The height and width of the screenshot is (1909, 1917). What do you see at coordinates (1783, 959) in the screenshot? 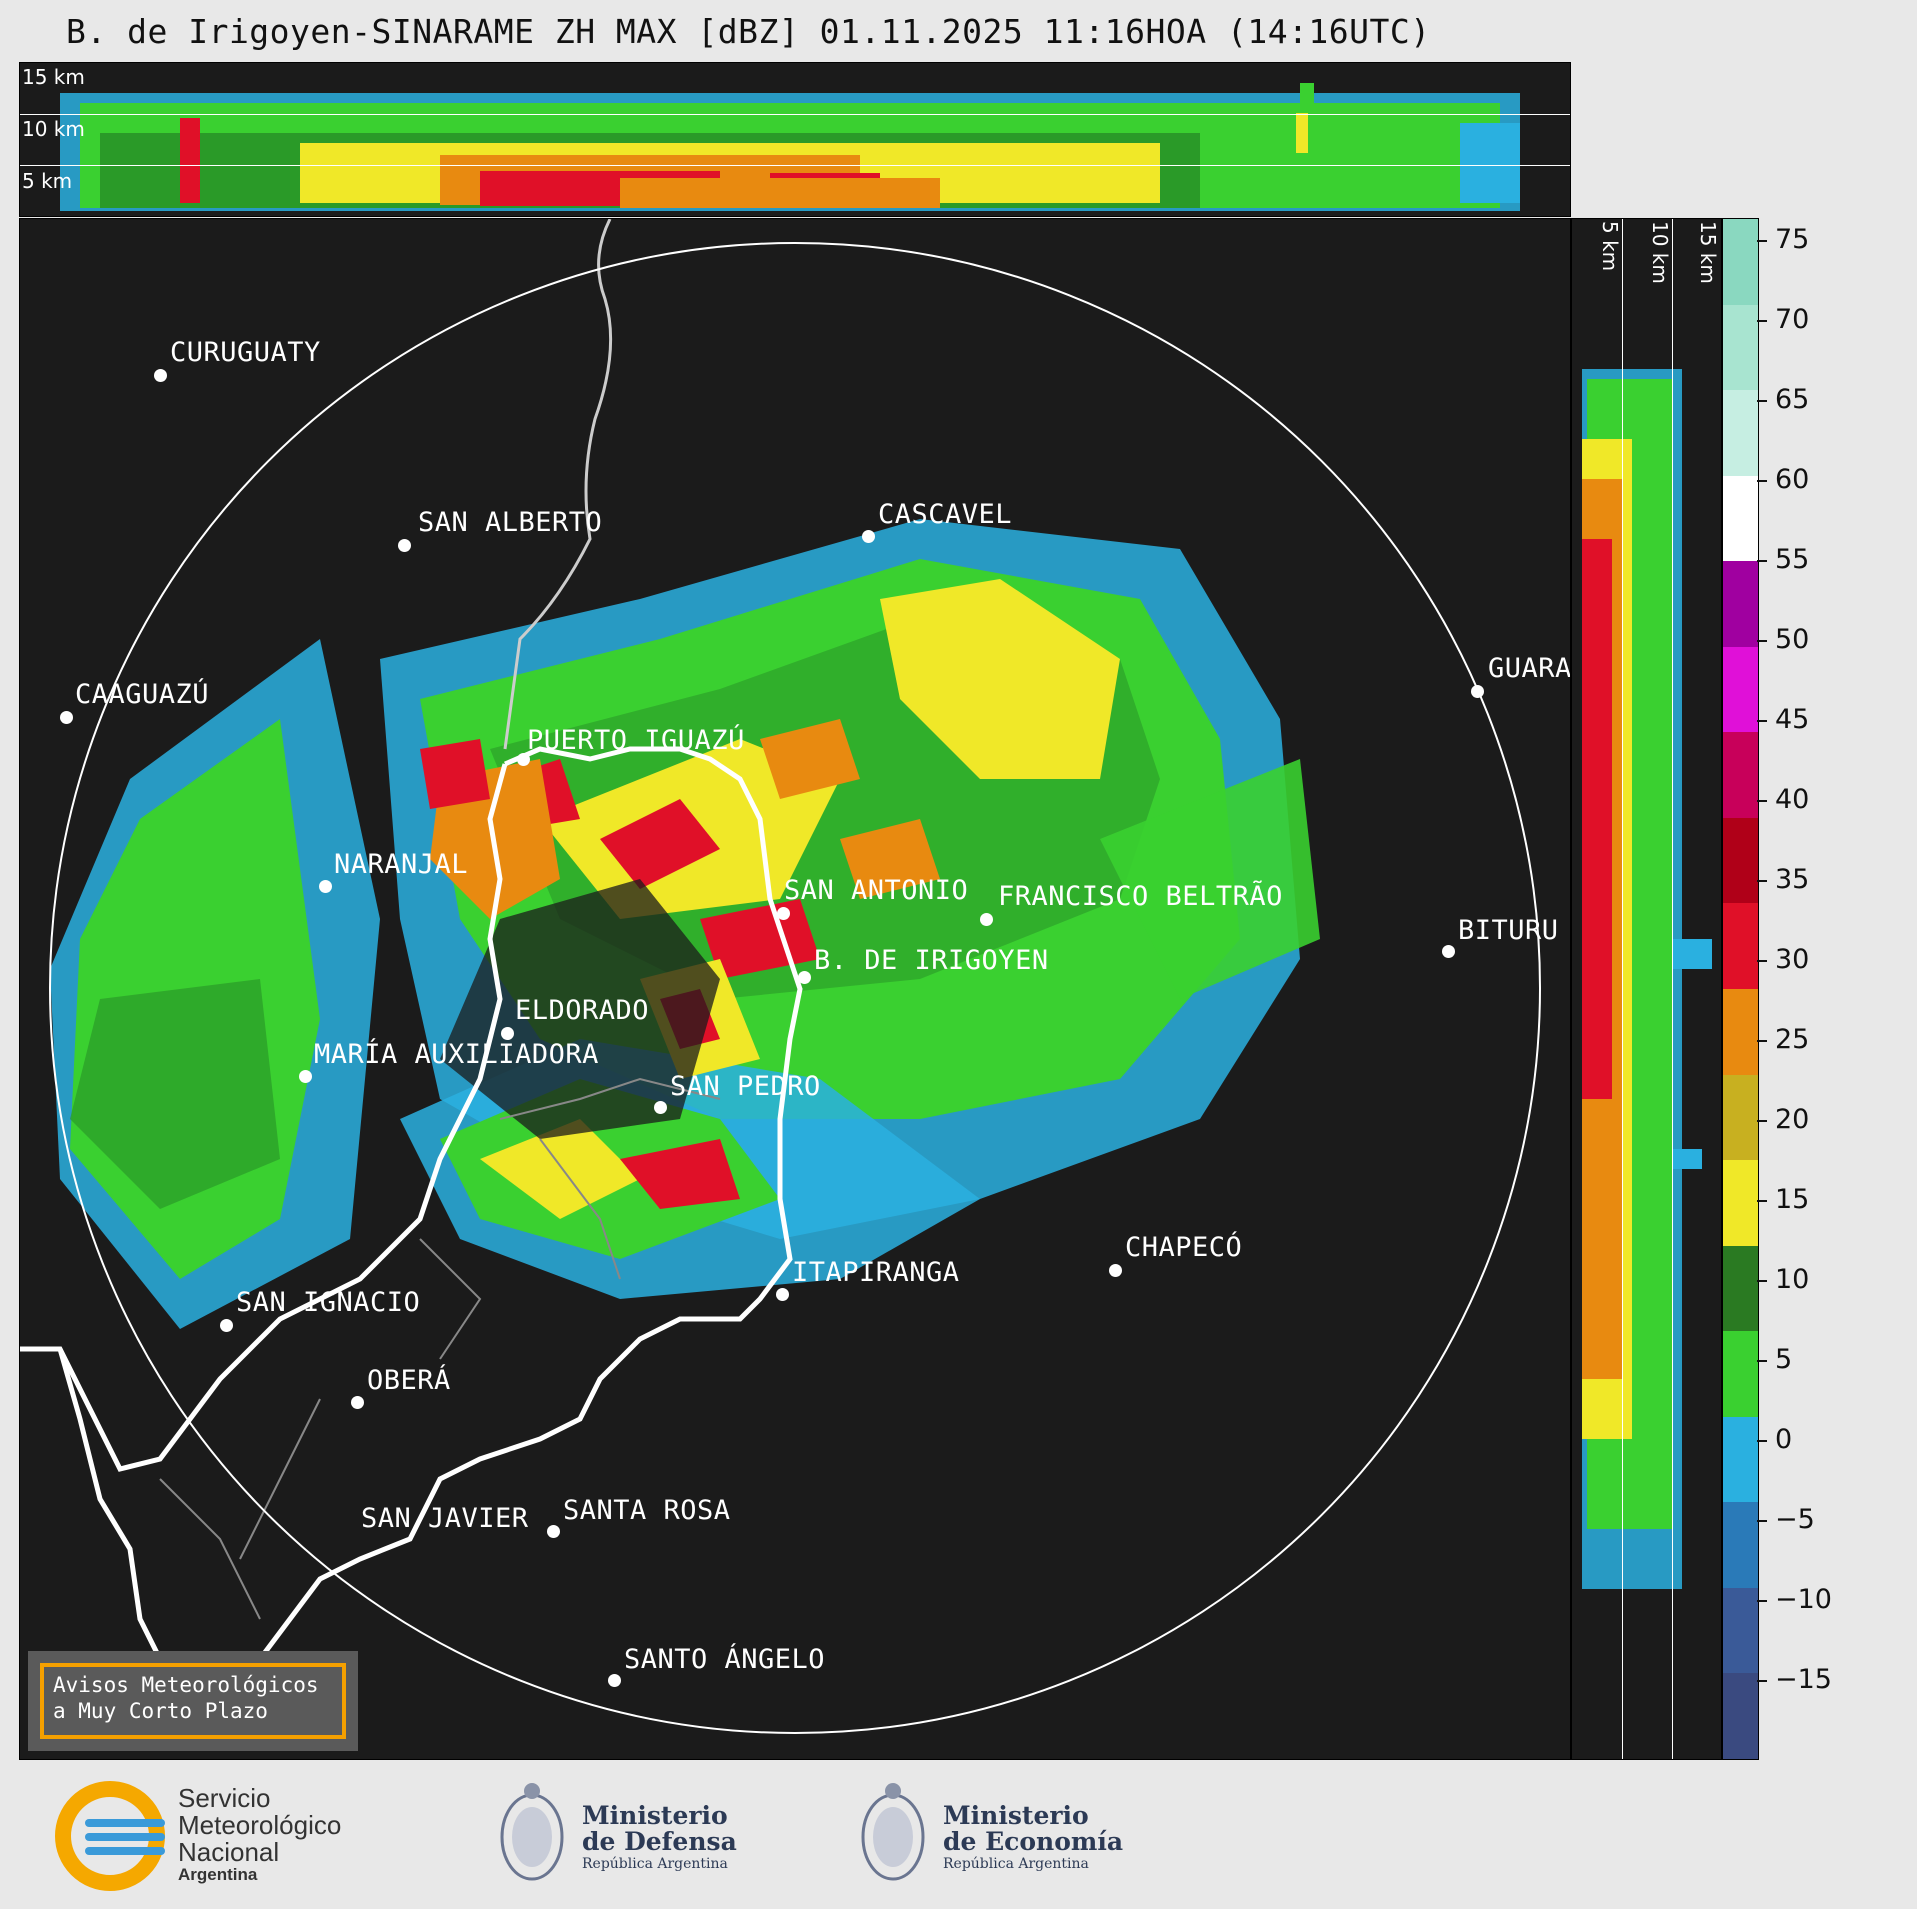
I see `cb-tick-30: 30` at bounding box center [1783, 959].